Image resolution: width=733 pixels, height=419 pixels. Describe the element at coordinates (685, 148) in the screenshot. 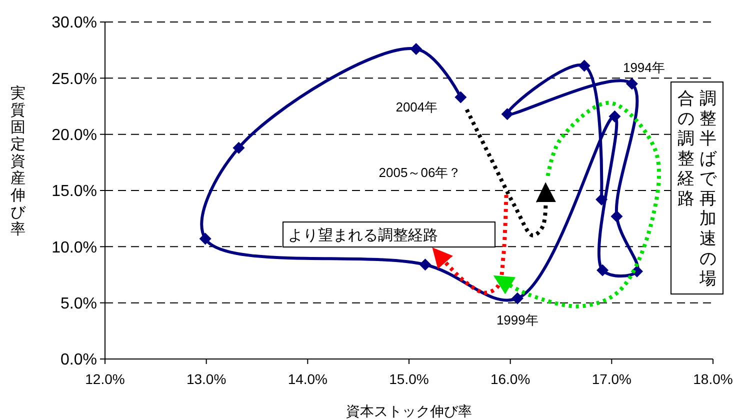

I see `annotation: 合の調整経路` at that location.